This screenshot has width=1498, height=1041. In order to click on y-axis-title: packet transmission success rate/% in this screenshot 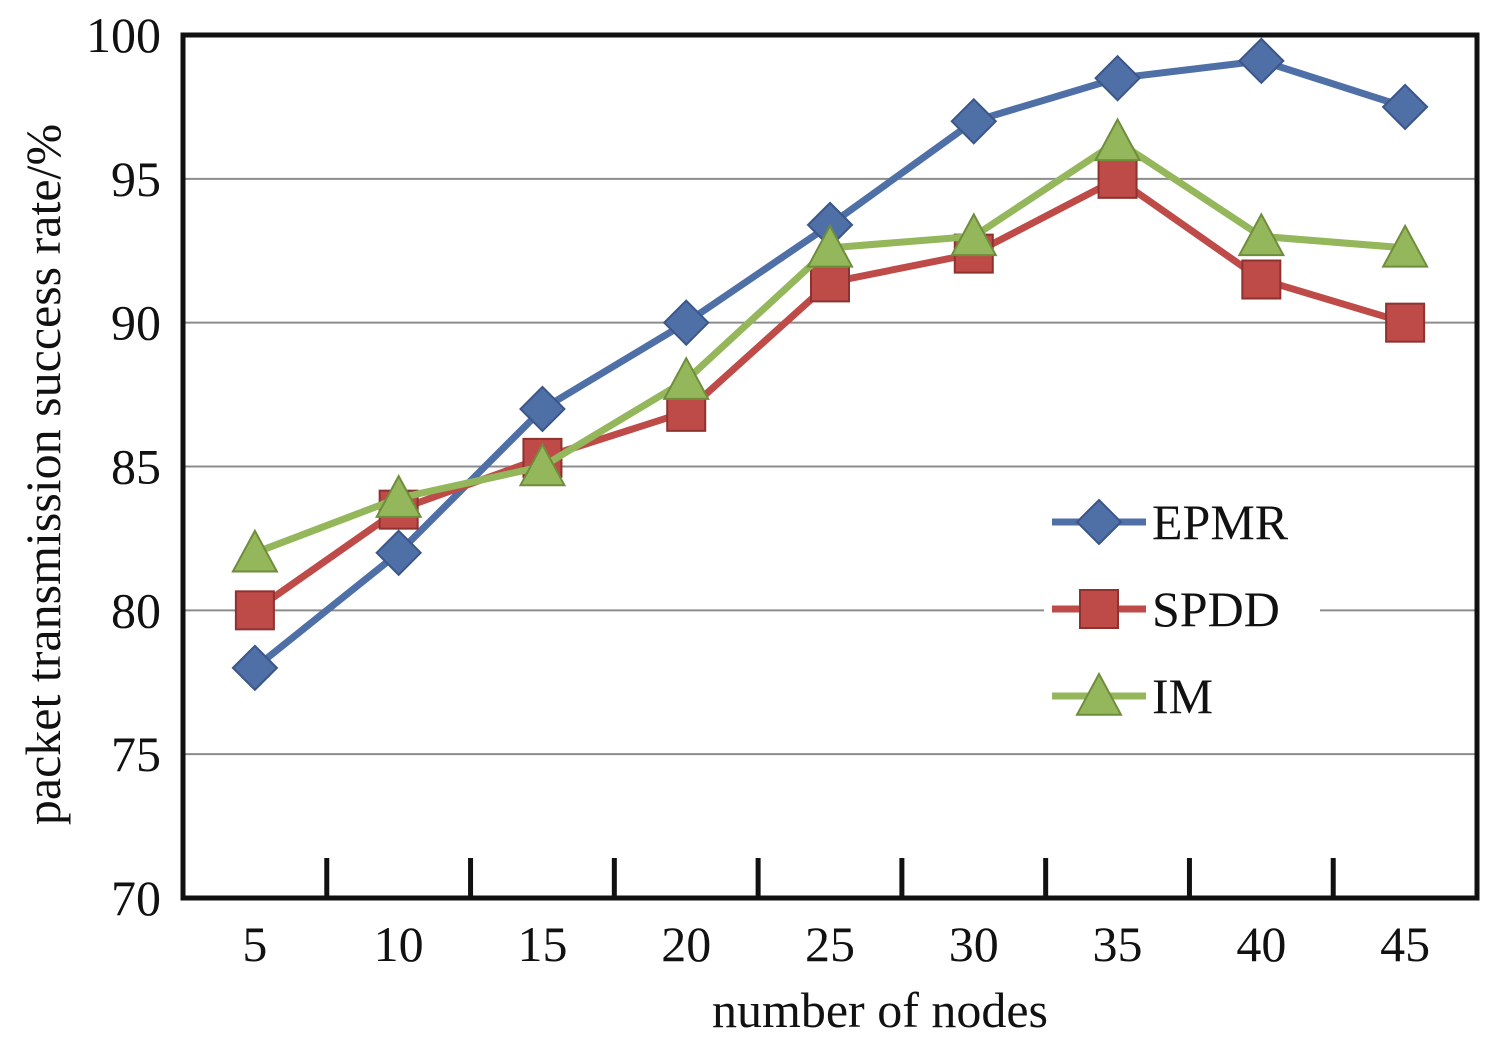, I will do `click(43, 474)`.